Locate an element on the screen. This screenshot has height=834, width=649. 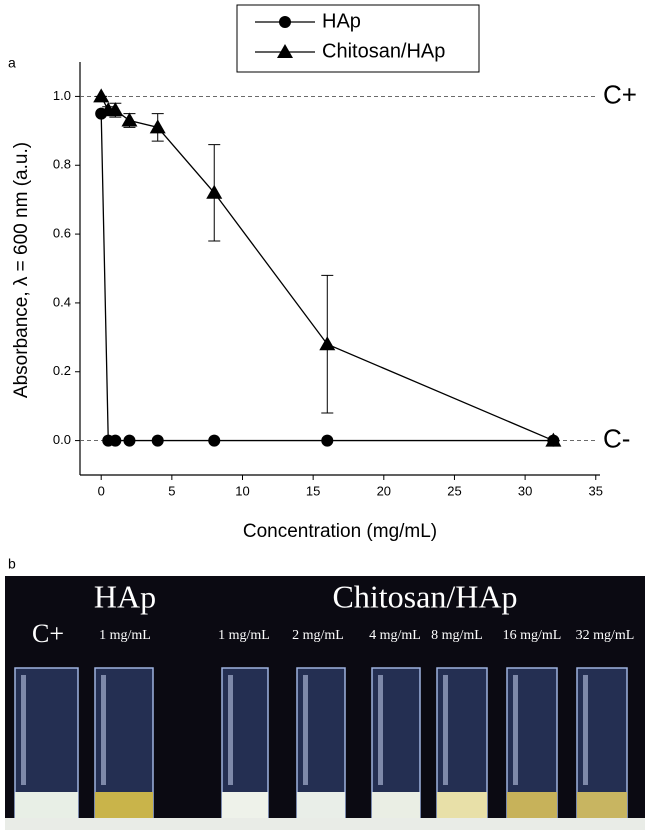
panel-label: a is located at coordinates (12, 63).